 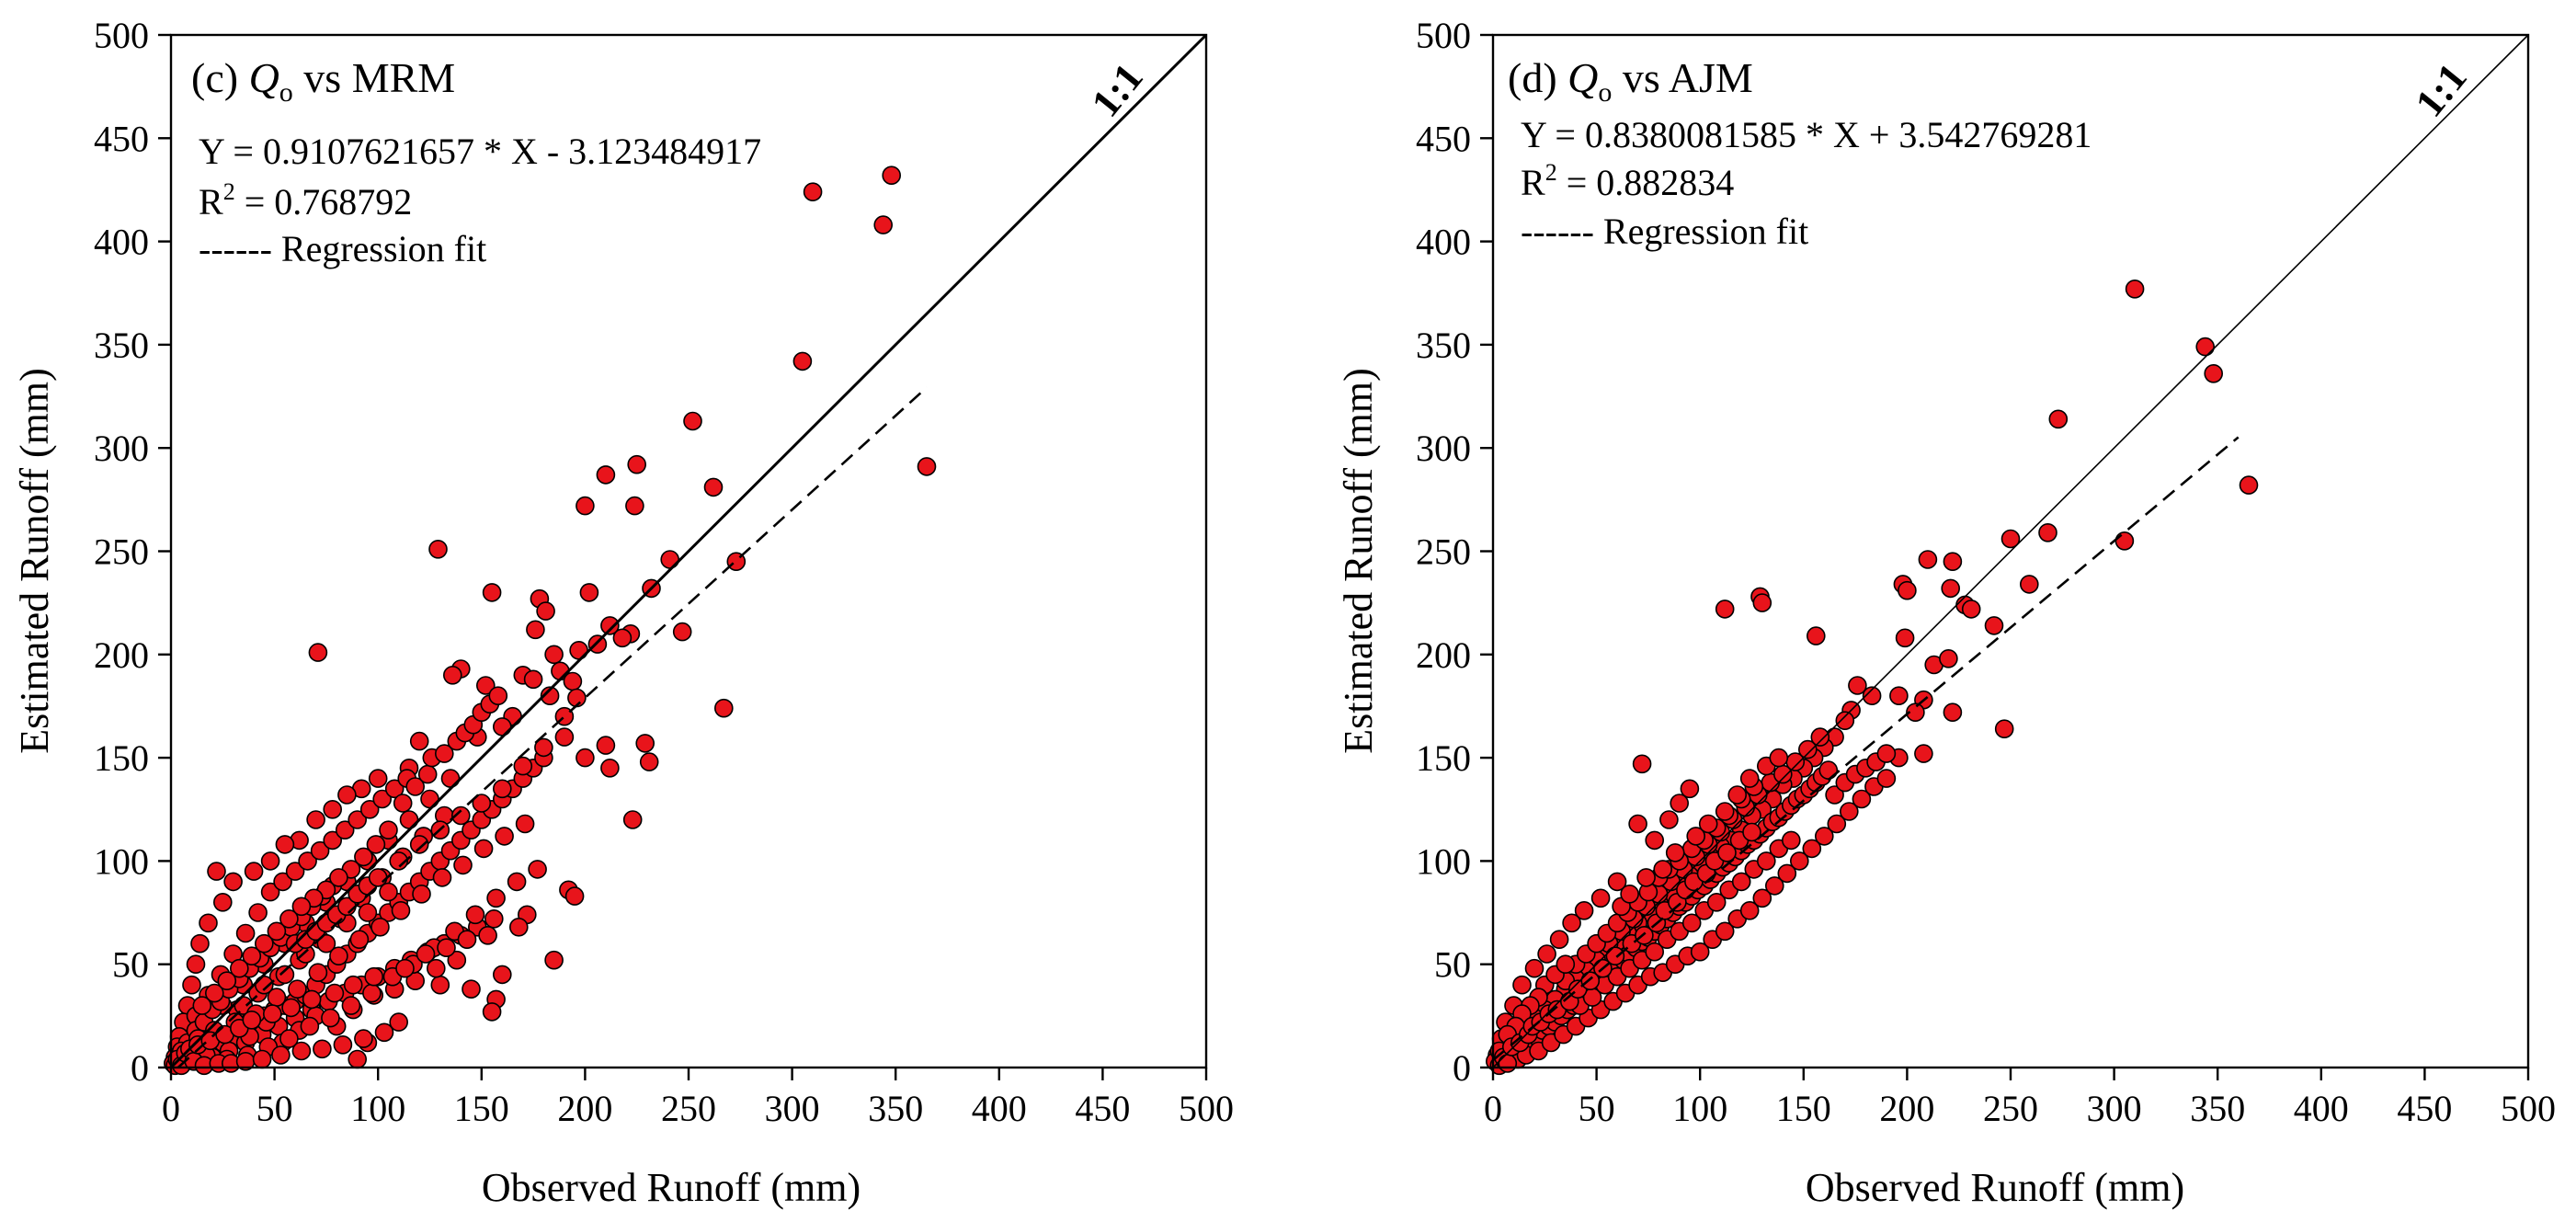 I want to click on panel-c-y-axis-title: Estimated Runoff (mm), so click(x=34, y=561).